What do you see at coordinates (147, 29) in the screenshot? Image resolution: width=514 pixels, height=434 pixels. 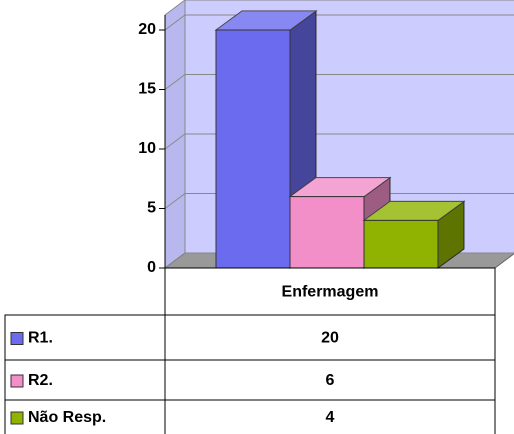 I see `y-tick-label: 20` at bounding box center [147, 29].